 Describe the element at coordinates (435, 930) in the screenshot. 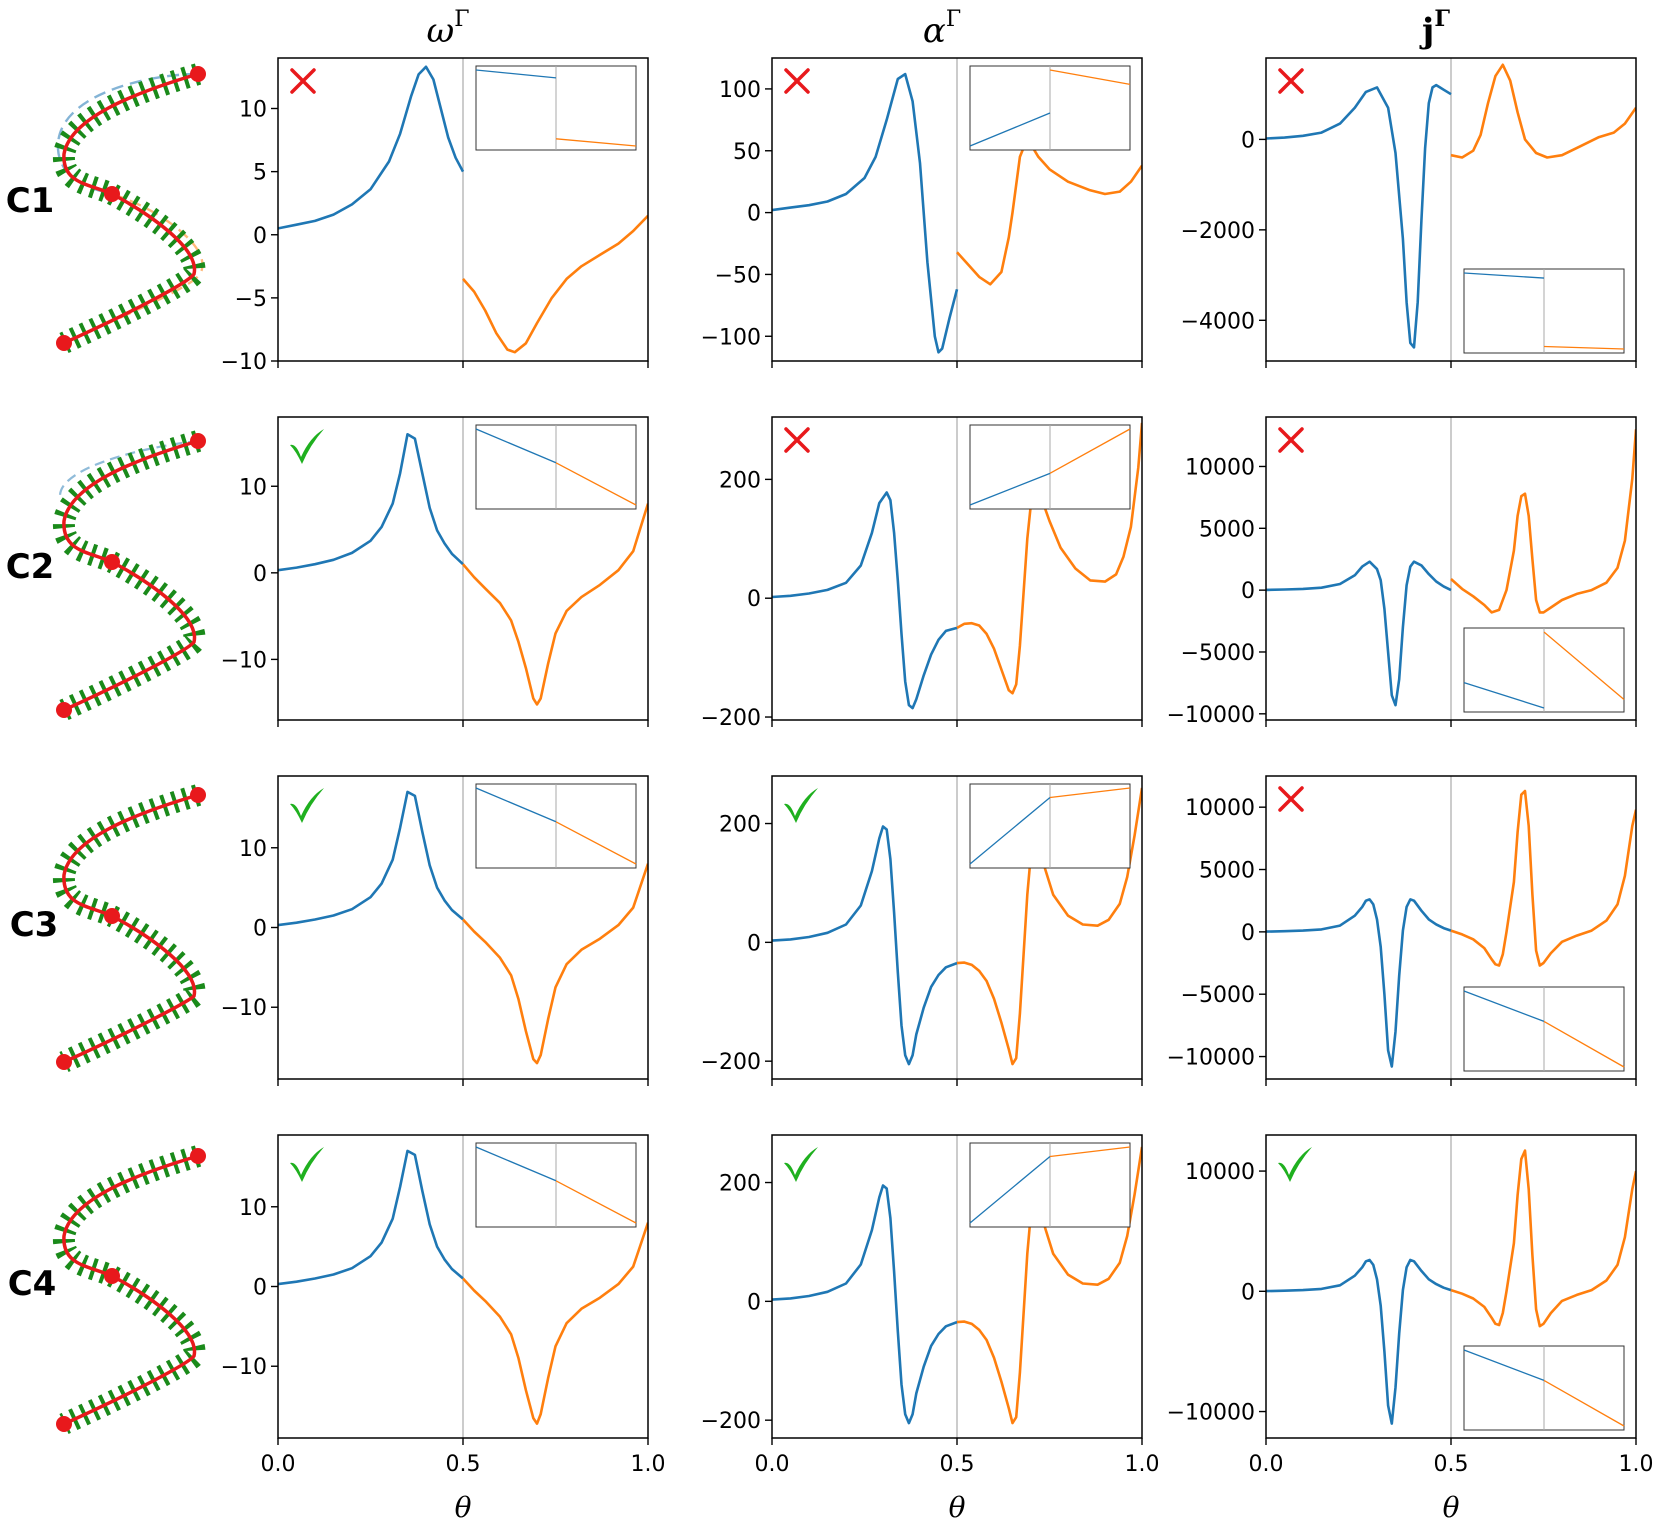

I see `panel-c3-omega: −10 0 10` at that location.